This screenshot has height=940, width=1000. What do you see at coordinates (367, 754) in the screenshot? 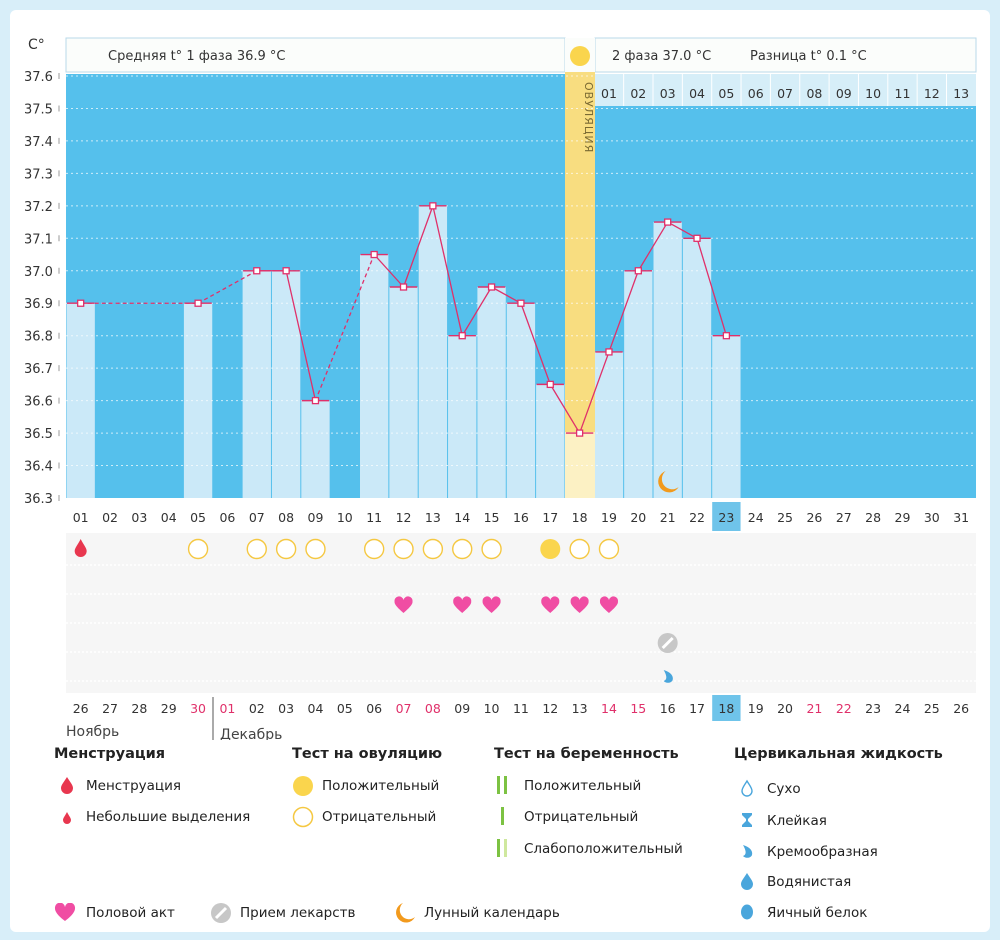
I see `legend-ovulation-test-title: Тест на овуляцию` at bounding box center [367, 754].